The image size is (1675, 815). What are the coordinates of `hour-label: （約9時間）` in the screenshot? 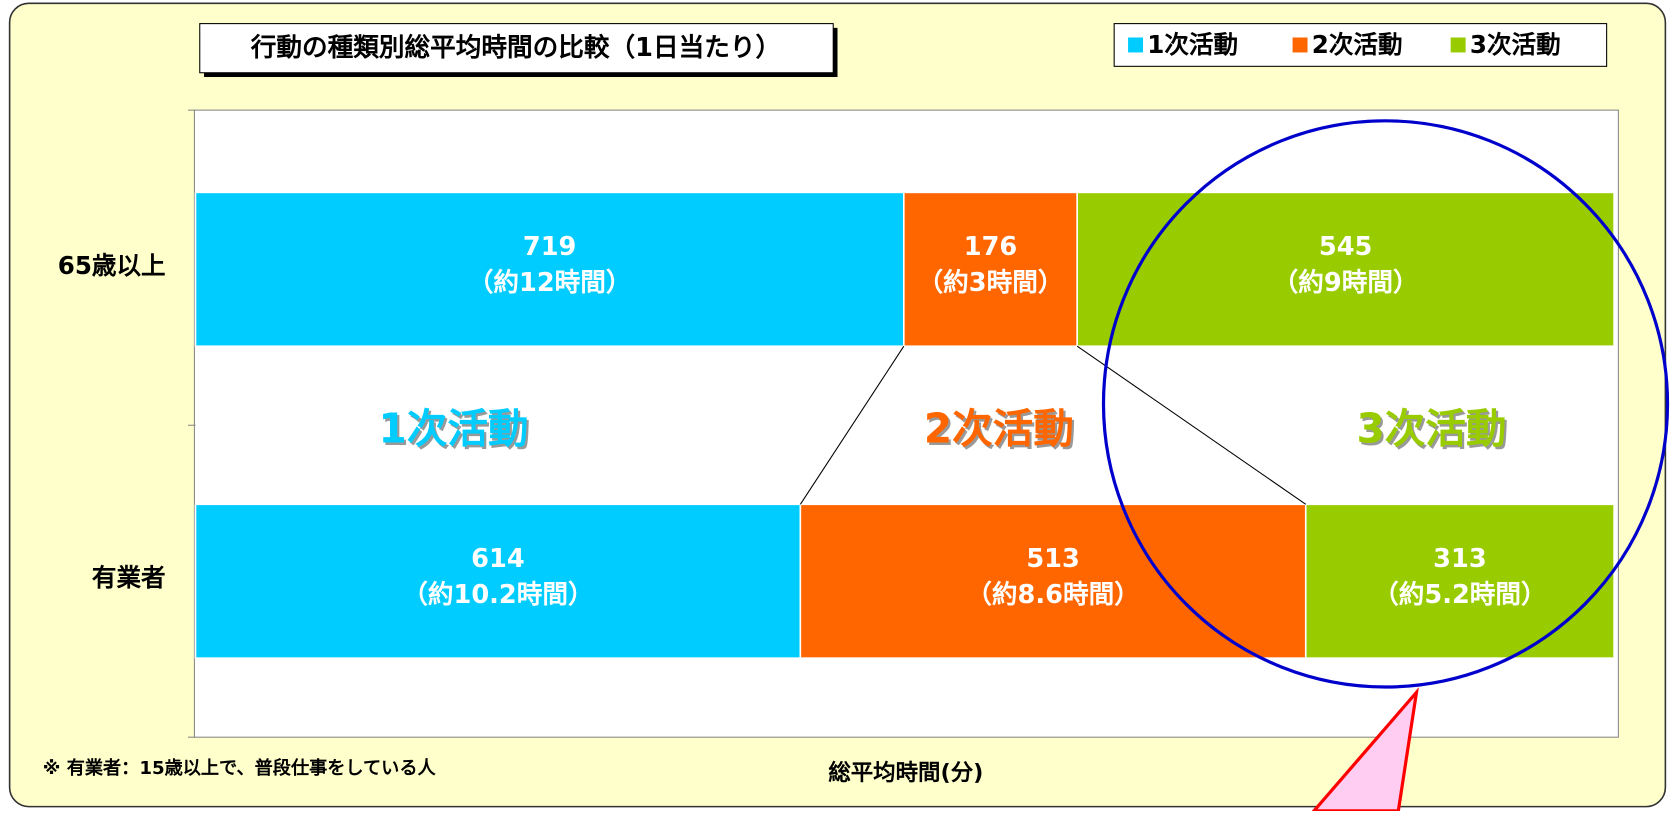 It's located at (1346, 282).